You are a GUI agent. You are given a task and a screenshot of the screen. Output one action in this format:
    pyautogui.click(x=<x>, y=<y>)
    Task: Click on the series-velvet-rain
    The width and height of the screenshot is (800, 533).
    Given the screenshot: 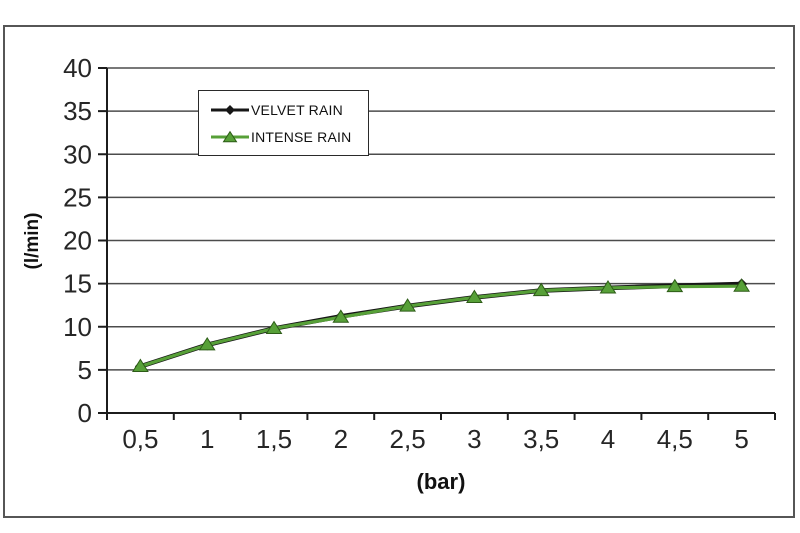 What is the action you would take?
    pyautogui.click(x=441, y=325)
    